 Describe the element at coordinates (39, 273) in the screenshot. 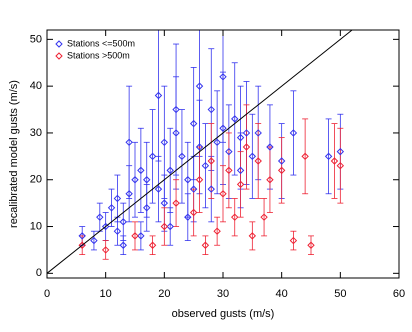

I see `y-tick-label: 0` at that location.